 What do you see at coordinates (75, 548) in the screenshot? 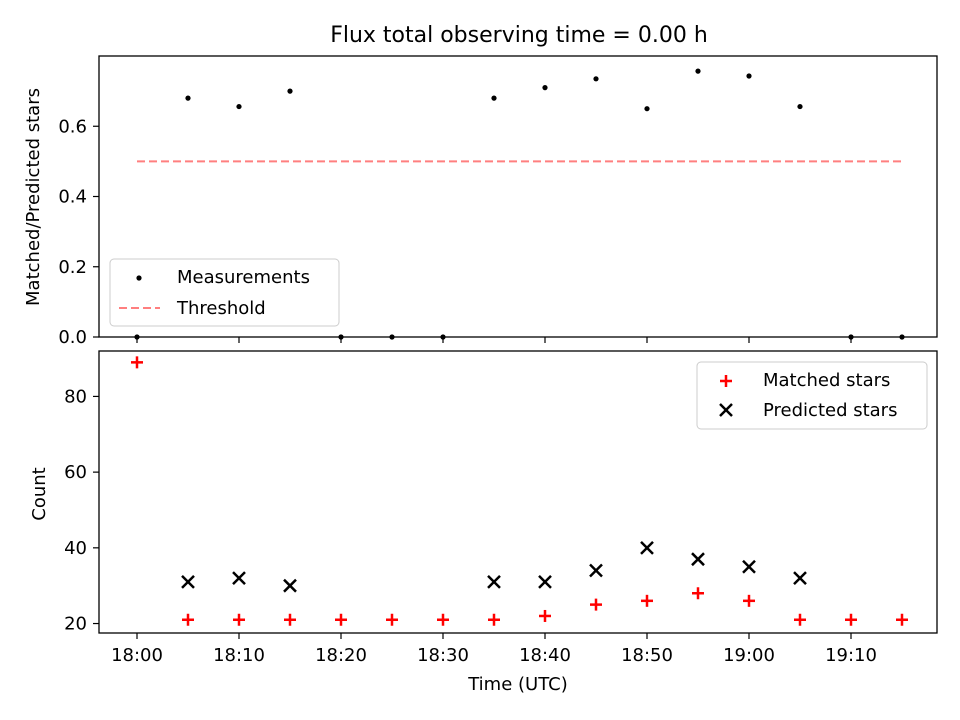
I see `bottom-y-tick-label: 40` at bounding box center [75, 548].